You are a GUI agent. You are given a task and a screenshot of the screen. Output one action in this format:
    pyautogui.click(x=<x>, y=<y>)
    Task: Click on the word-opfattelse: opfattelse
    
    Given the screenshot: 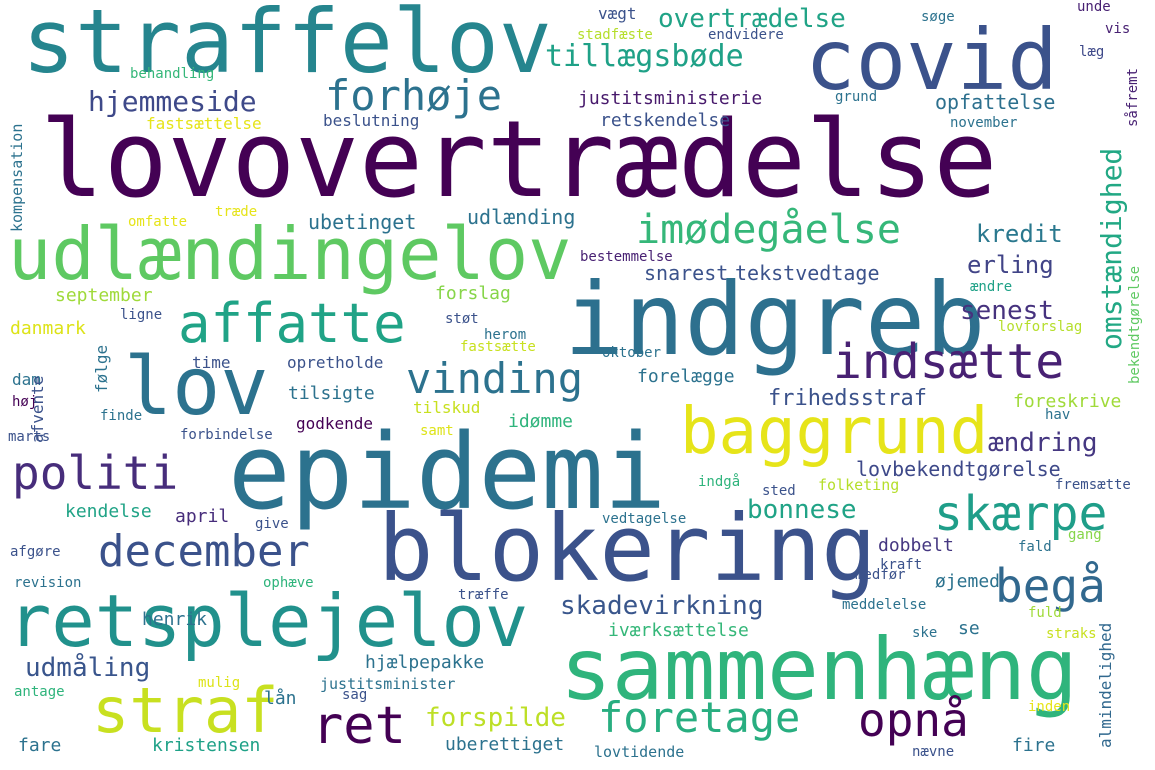 What is the action you would take?
    pyautogui.click(x=995, y=102)
    